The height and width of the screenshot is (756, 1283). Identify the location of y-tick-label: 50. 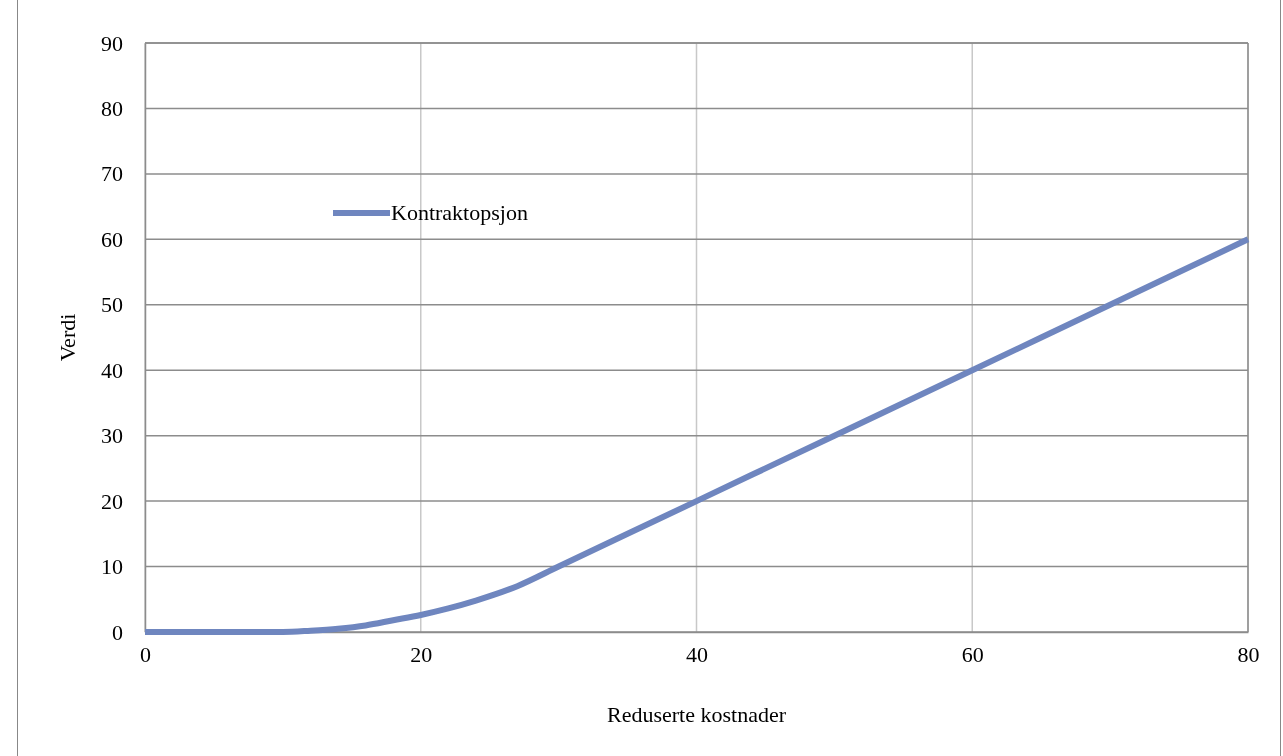
(112, 305).